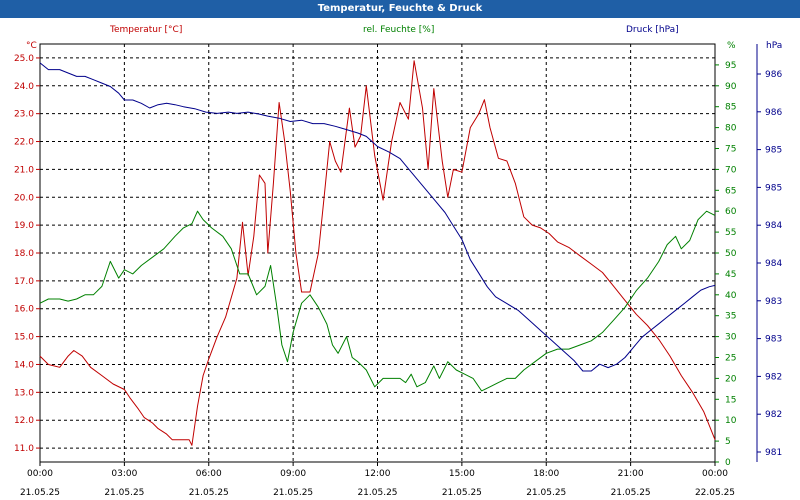 This screenshot has width=800, height=500. I want to click on hum-tick-label: 25, so click(730, 359).